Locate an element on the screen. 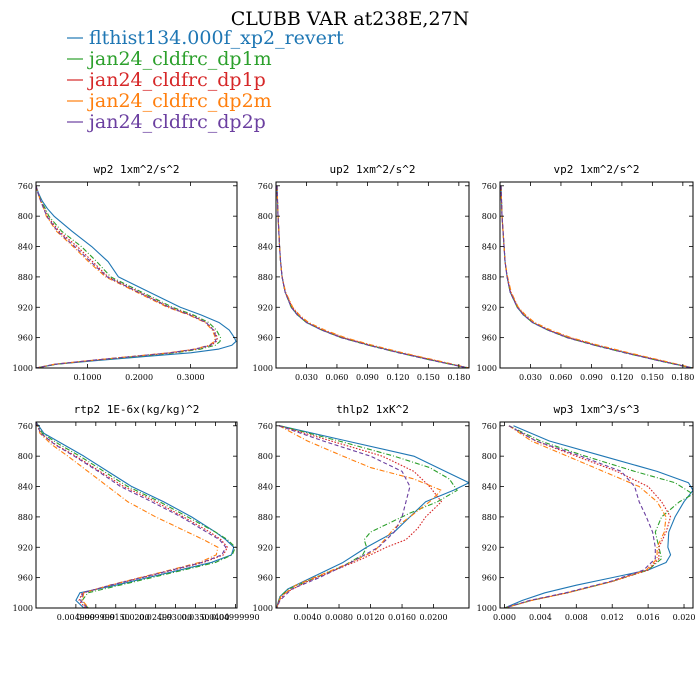 The image size is (700, 700). x-tick-label: 0.000 is located at coordinates (504, 617).